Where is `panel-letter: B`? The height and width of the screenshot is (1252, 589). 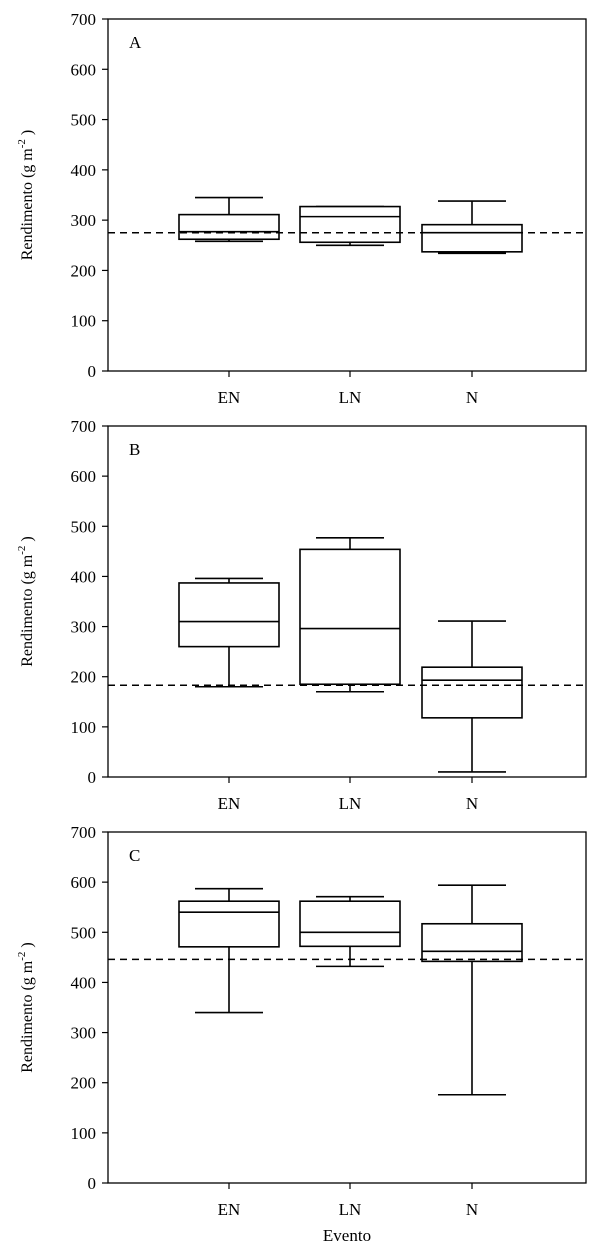 panel-letter: B is located at coordinates (134, 449).